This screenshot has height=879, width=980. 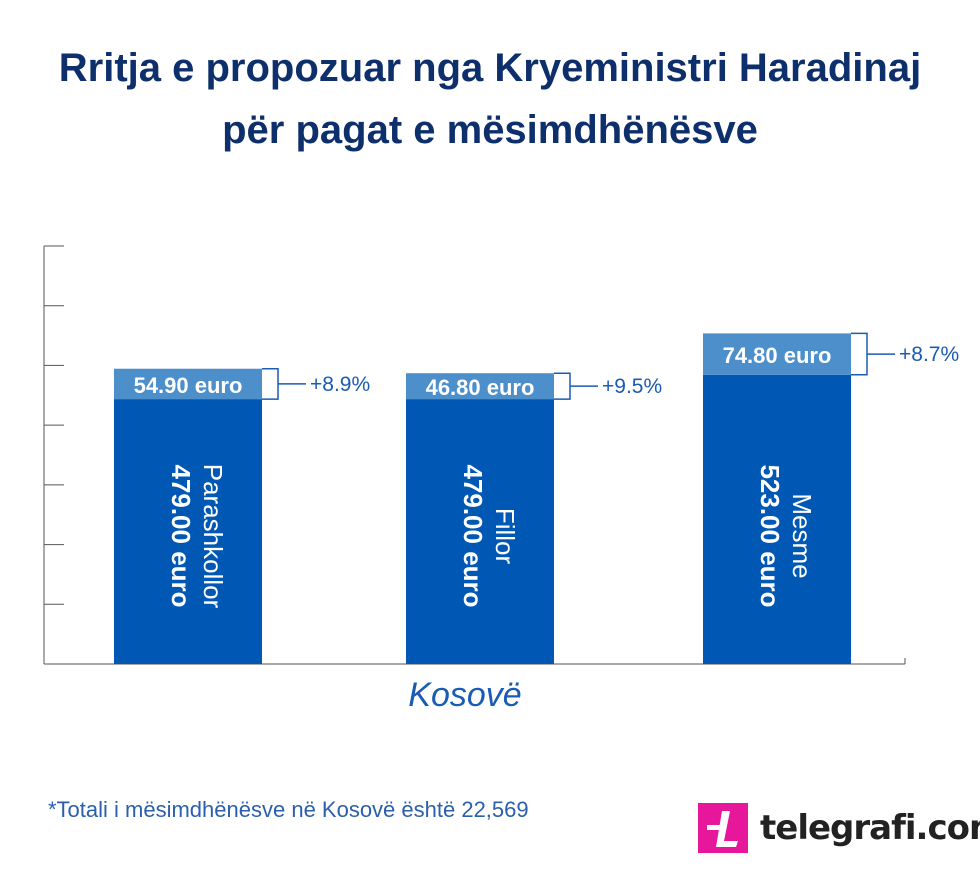 I want to click on telegrafi-logo-icon, so click(x=723, y=828).